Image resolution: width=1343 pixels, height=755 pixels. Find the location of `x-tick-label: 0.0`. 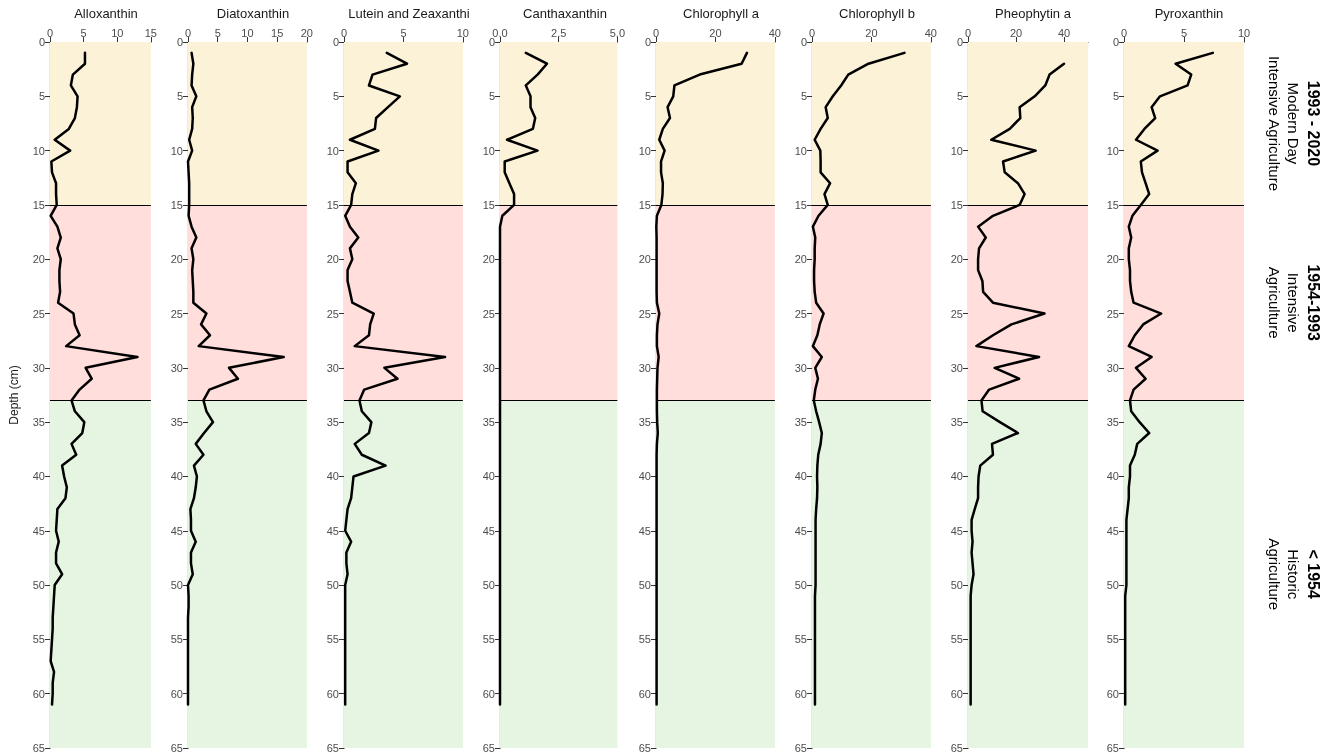

x-tick-label: 0.0 is located at coordinates (500, 32).